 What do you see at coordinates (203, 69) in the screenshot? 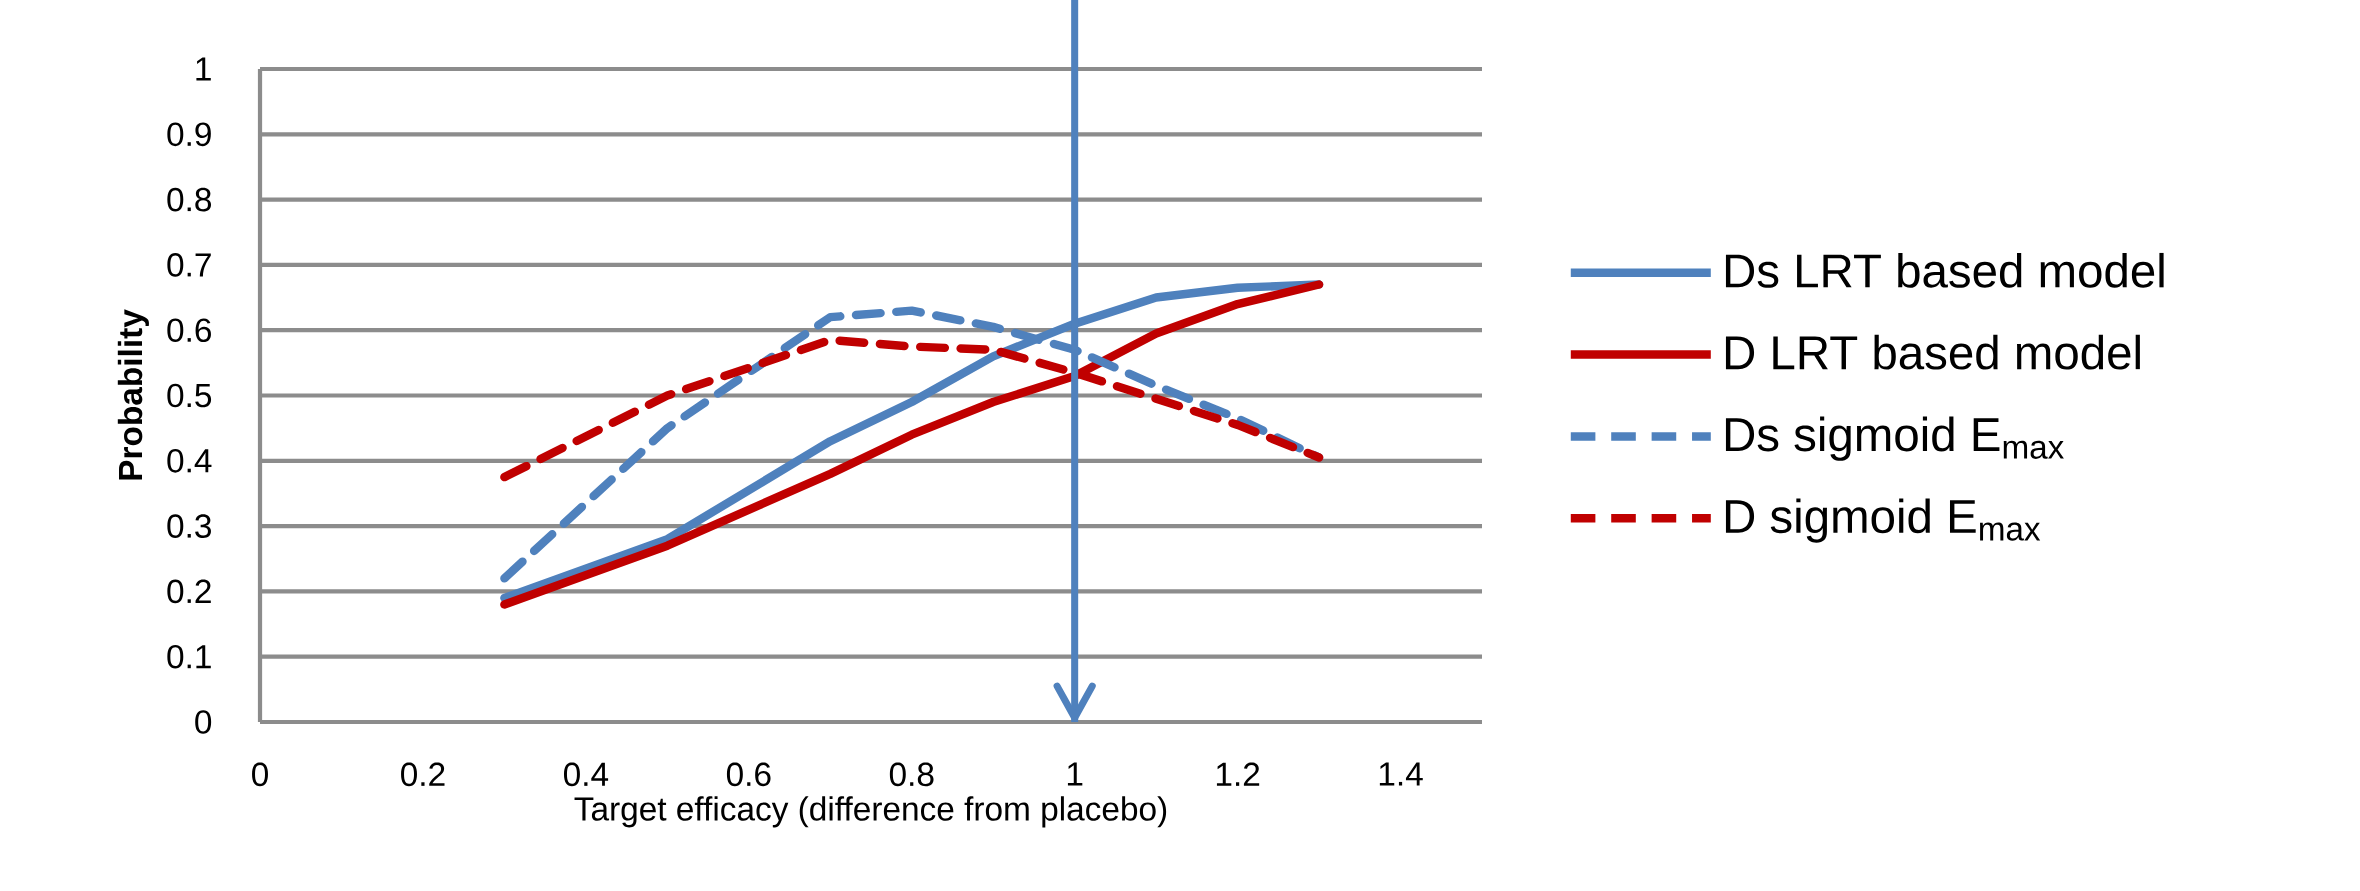
I see `y-tick-label: 1` at bounding box center [203, 69].